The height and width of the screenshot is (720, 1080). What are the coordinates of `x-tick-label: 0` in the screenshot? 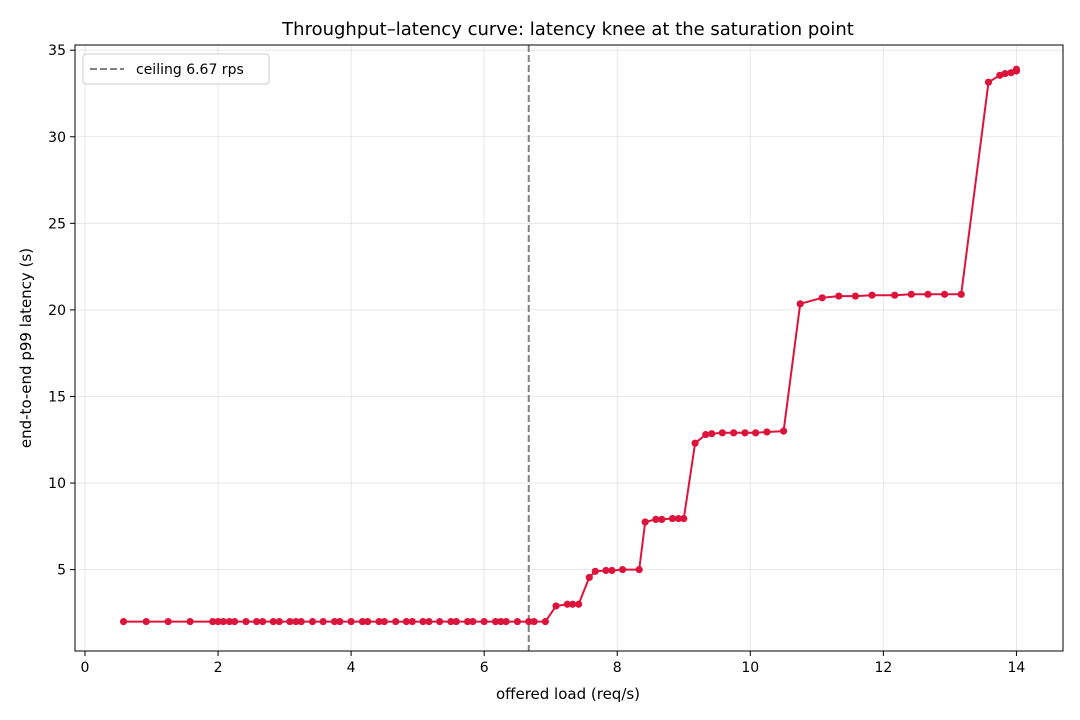 It's located at (85, 668).